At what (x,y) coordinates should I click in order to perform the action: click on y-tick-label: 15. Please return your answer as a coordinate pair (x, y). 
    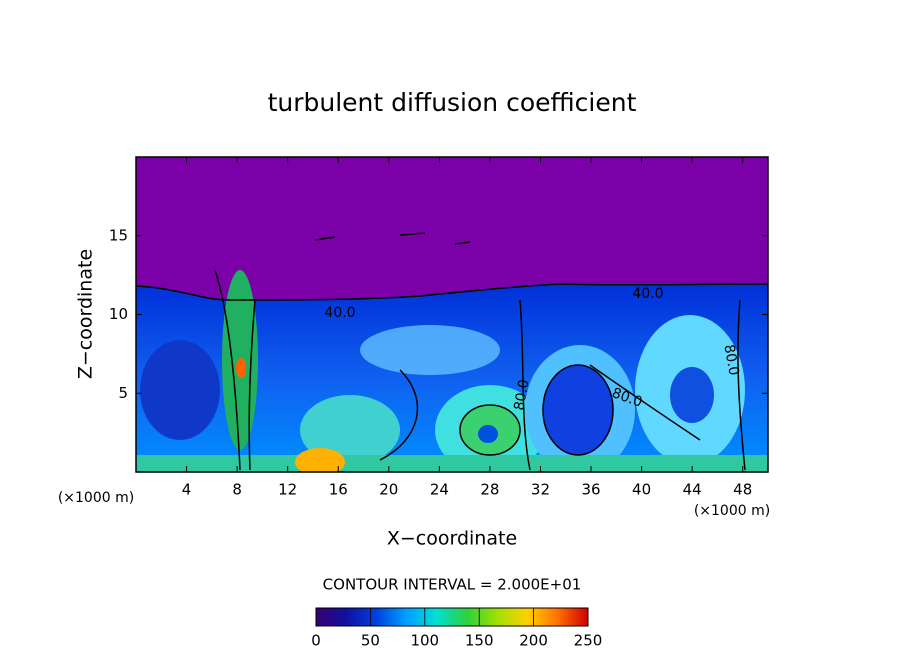
    Looking at the image, I should click on (118, 235).